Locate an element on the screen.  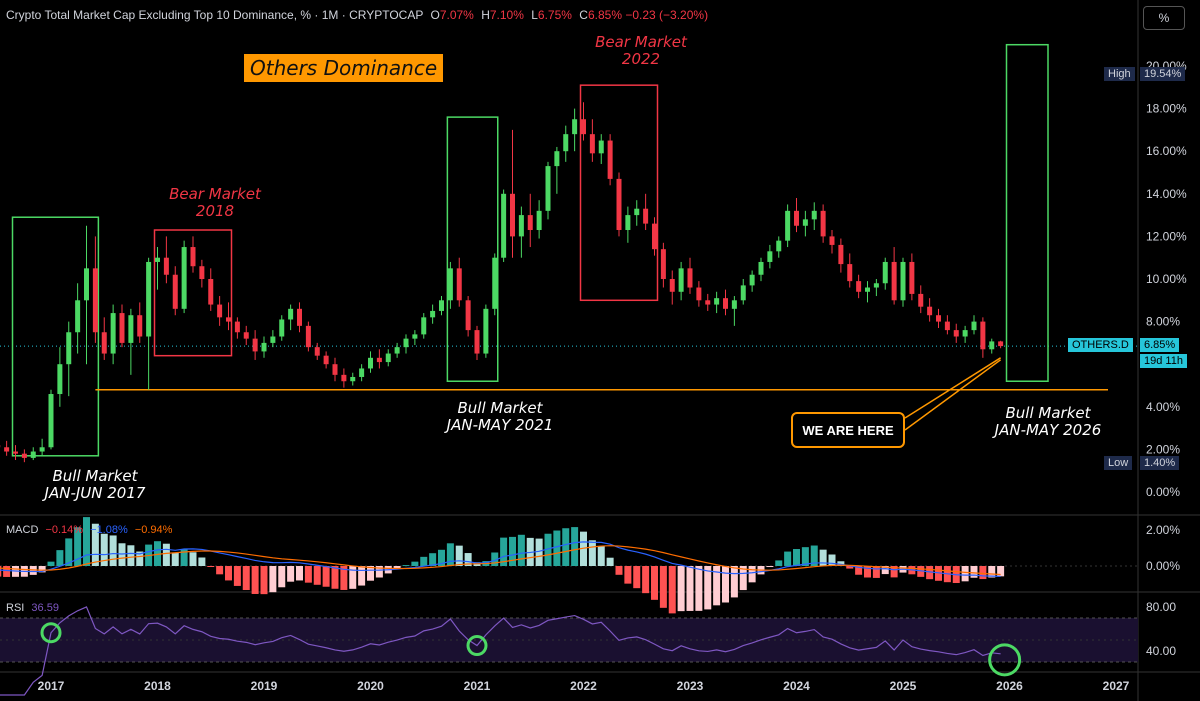
annotation-line: 2018 is located at coordinates (215, 211).